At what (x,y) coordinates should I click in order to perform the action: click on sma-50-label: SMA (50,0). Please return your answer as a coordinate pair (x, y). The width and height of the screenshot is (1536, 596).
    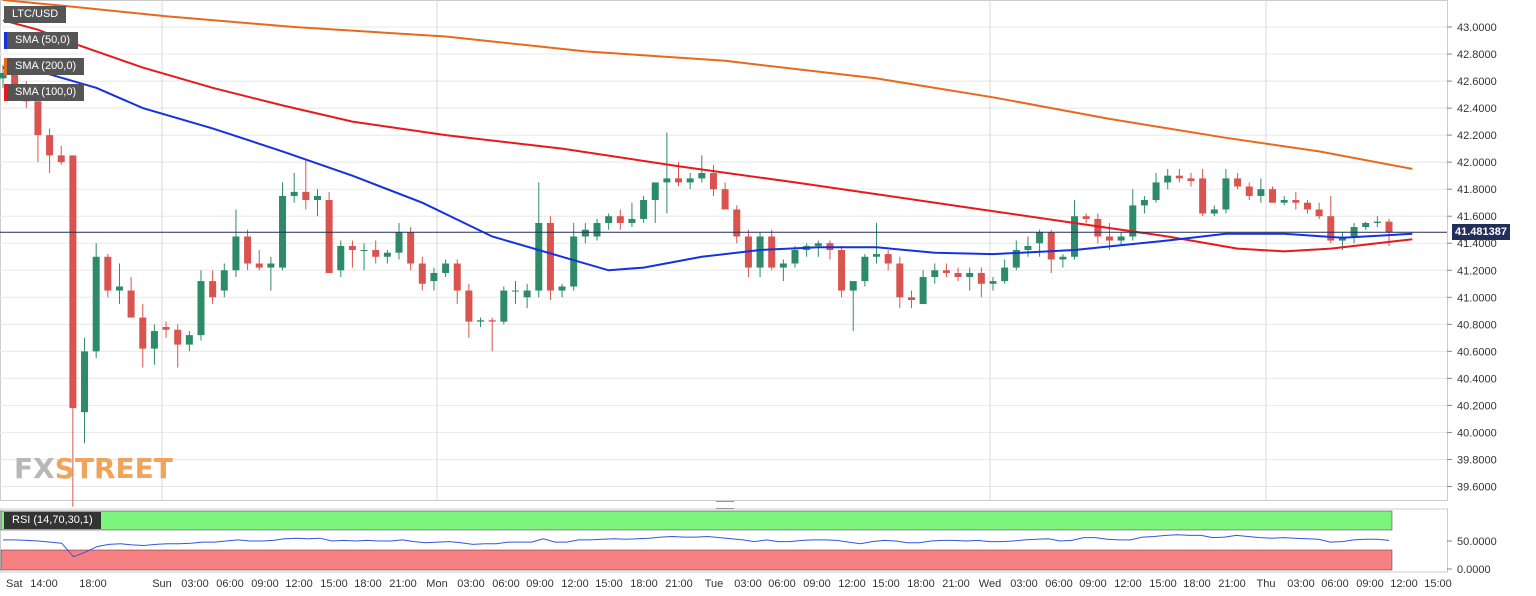
    Looking at the image, I should click on (41, 40).